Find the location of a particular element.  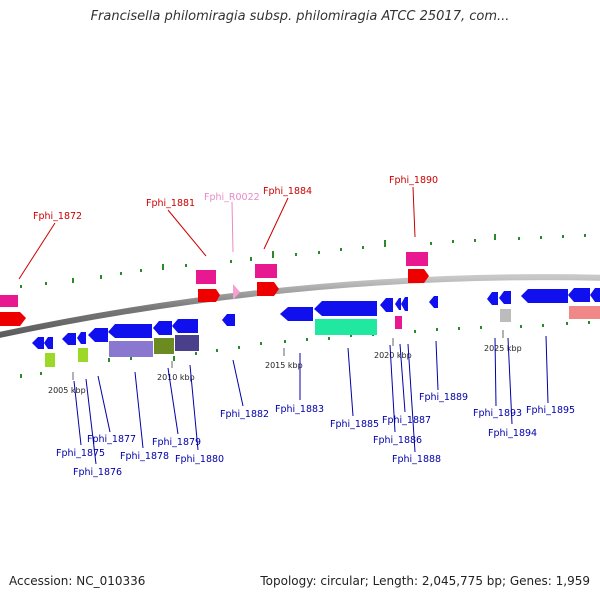

label-fphi-1886: Fphi_1886 is located at coordinates (397, 440).